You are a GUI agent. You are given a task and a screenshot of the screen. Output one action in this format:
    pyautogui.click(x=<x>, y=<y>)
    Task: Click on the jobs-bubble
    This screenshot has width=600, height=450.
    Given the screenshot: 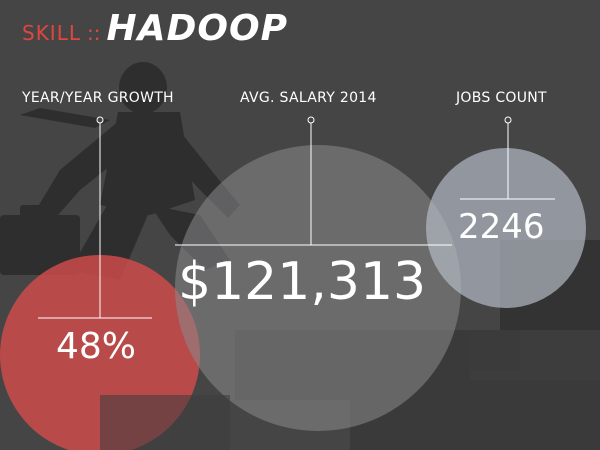 What is the action you would take?
    pyautogui.click(x=506, y=228)
    